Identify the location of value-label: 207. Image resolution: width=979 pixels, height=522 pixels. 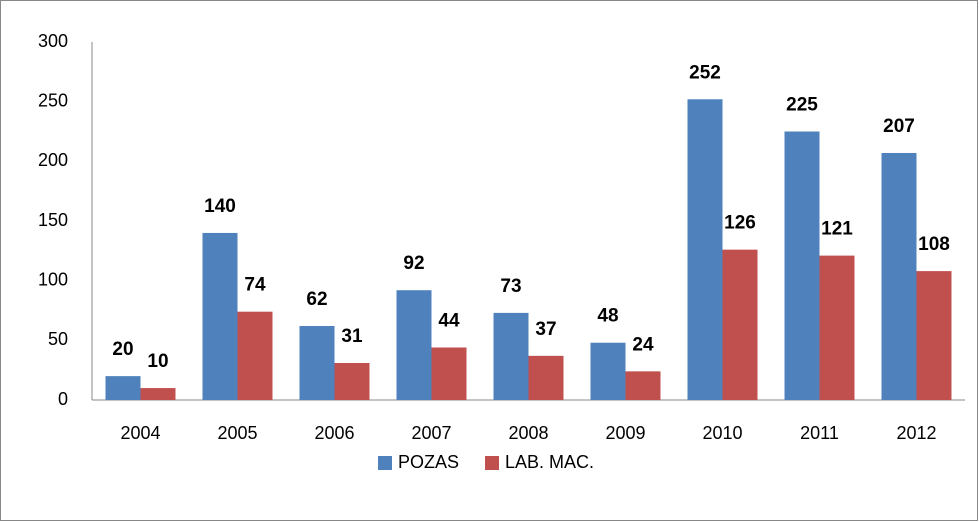
(899, 126).